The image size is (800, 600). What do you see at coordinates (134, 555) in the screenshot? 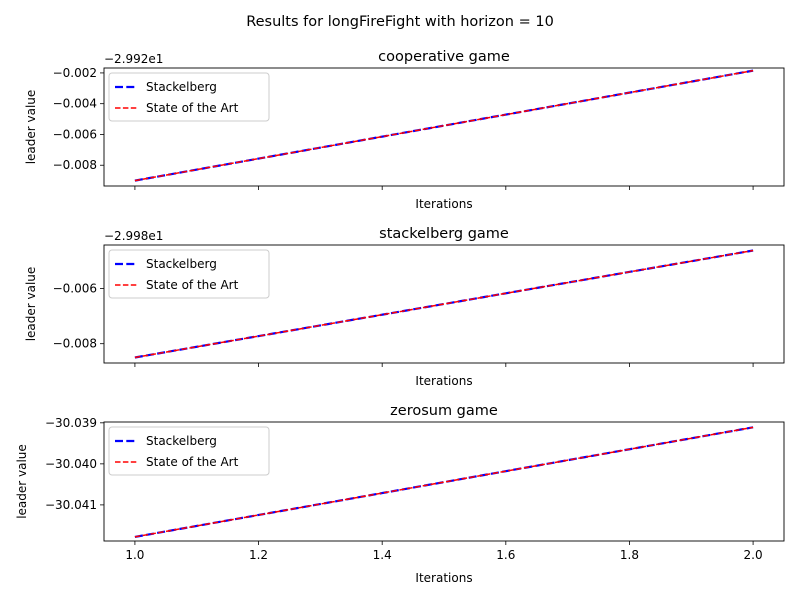
I see `x-tick-label: 1.0` at bounding box center [134, 555].